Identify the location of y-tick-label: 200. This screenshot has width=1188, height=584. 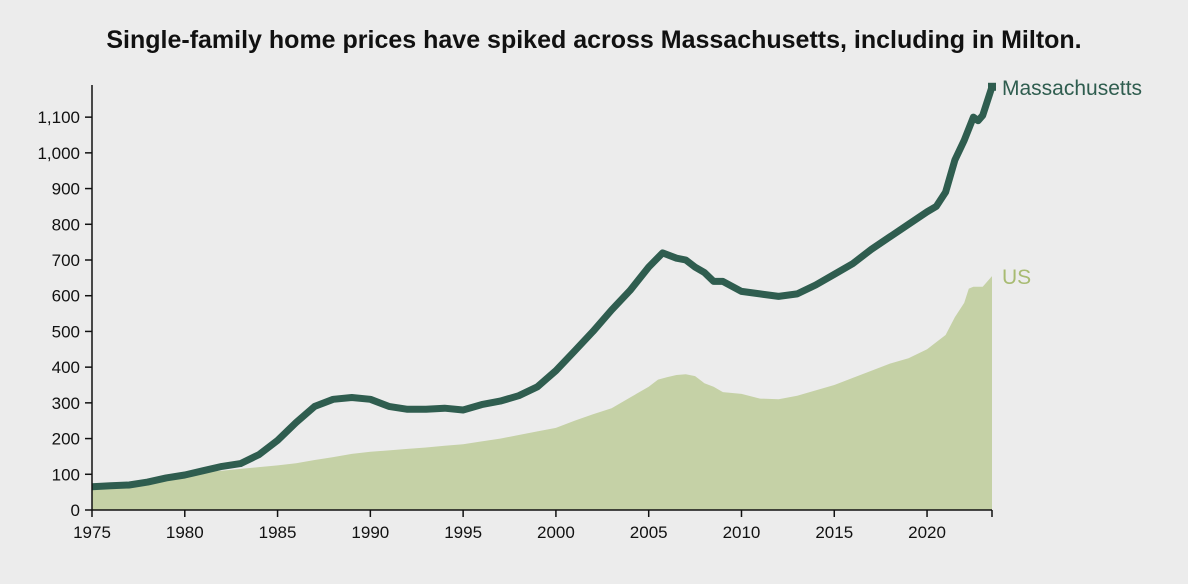
(66, 439).